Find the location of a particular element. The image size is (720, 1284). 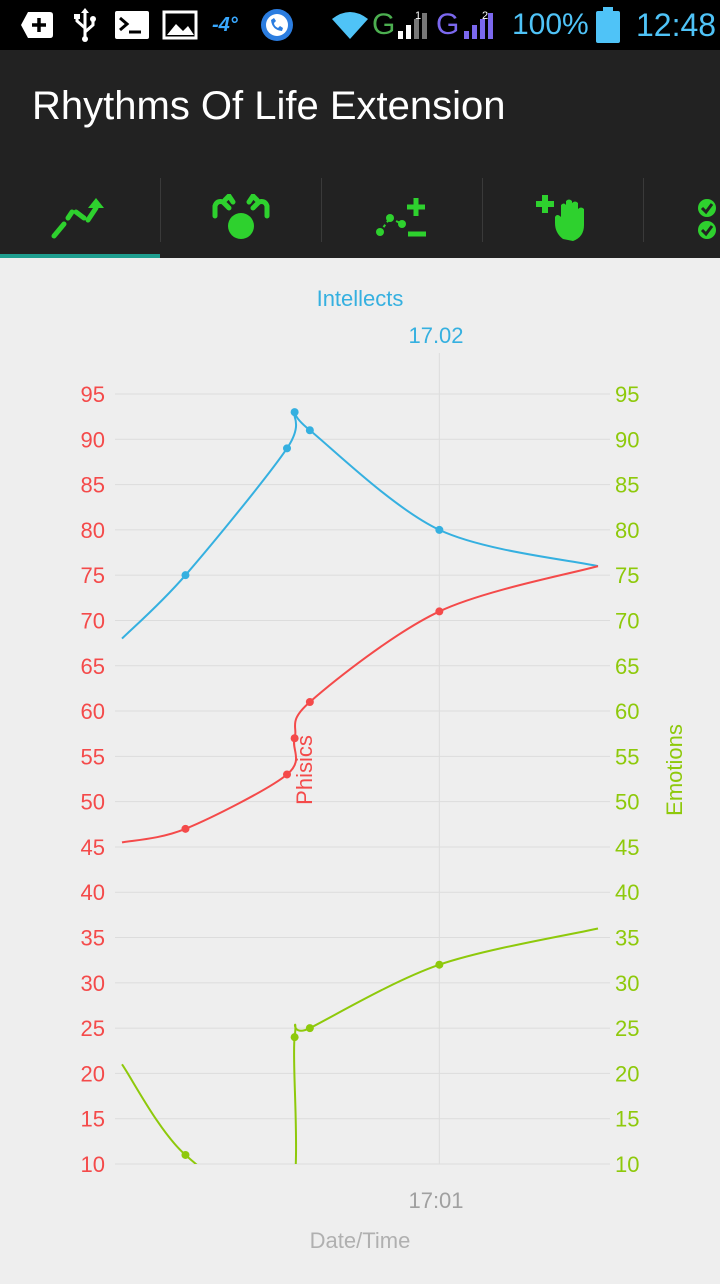

signal-g2-icon: G is located at coordinates (448, 24).